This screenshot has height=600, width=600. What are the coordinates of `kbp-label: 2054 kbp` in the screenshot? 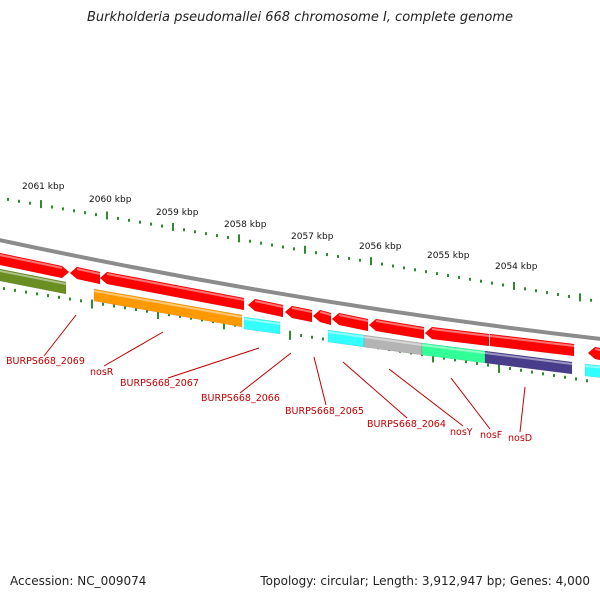 It's located at (516, 267).